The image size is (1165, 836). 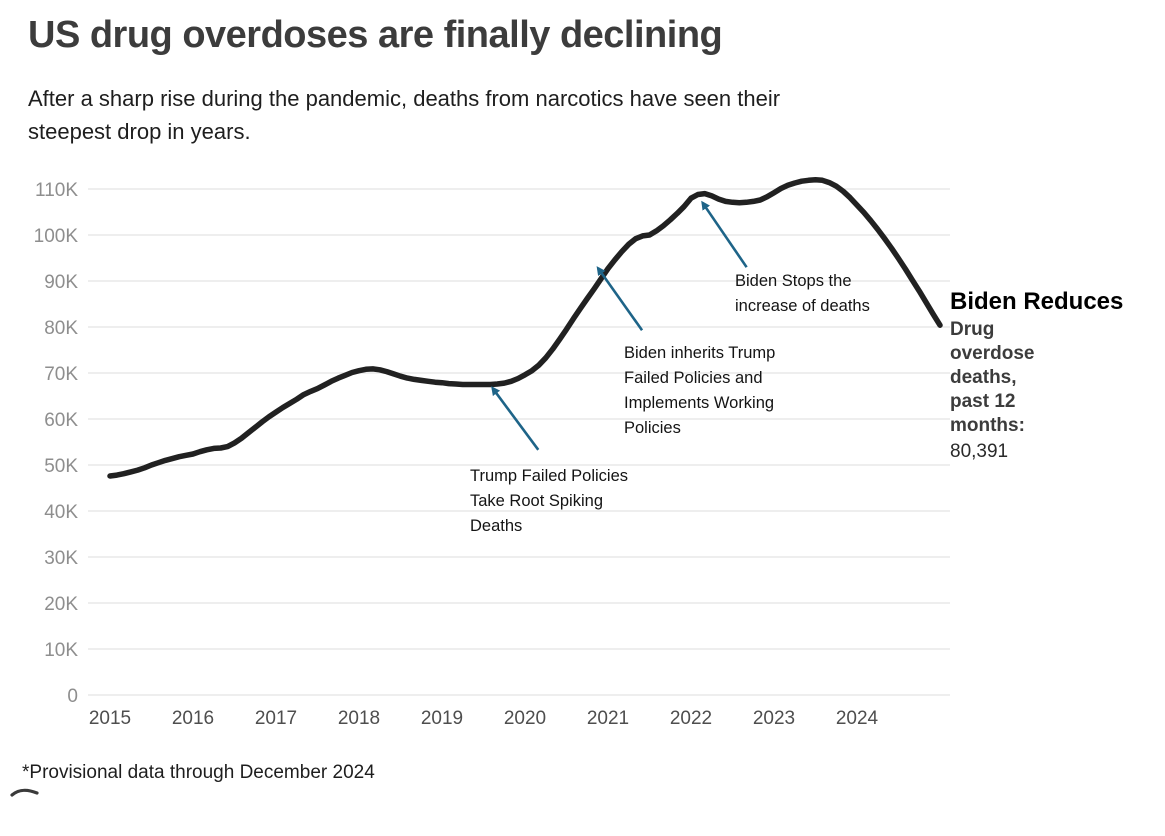 I want to click on x-tick-label: 2017, so click(x=276, y=718).